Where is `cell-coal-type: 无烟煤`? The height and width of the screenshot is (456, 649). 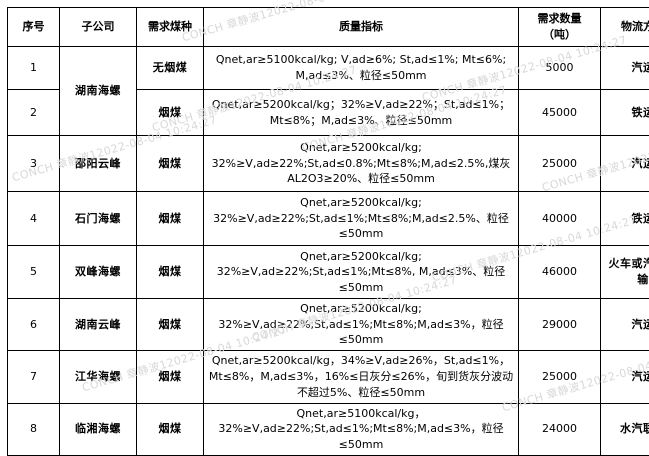
cell-coal-type: 无烟煤 is located at coordinates (170, 68).